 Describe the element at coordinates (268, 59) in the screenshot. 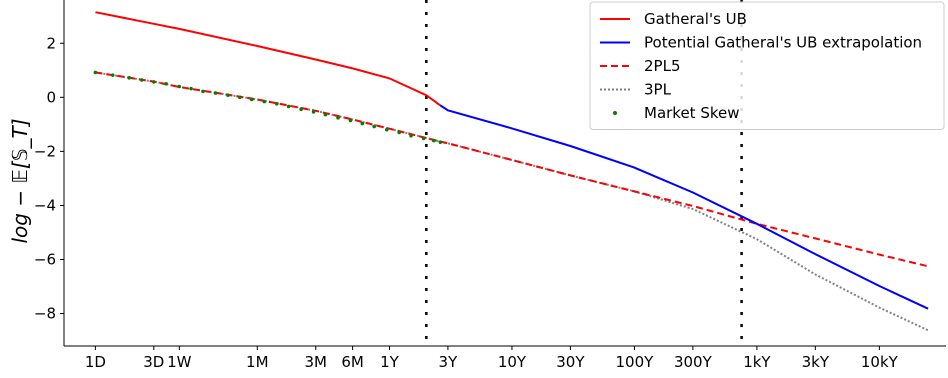

I see `series-line-gatheral-s-ub` at that location.